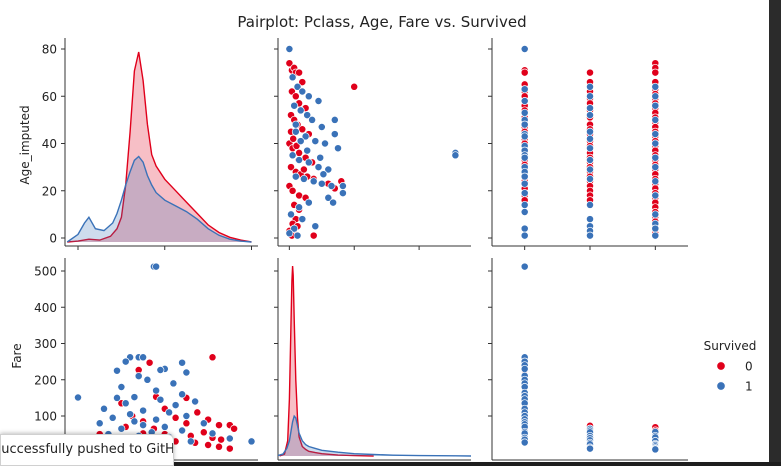 The height and width of the screenshot is (466, 781). What do you see at coordinates (53, 239) in the screenshot?
I see `y-tick-label: 0` at bounding box center [53, 239].